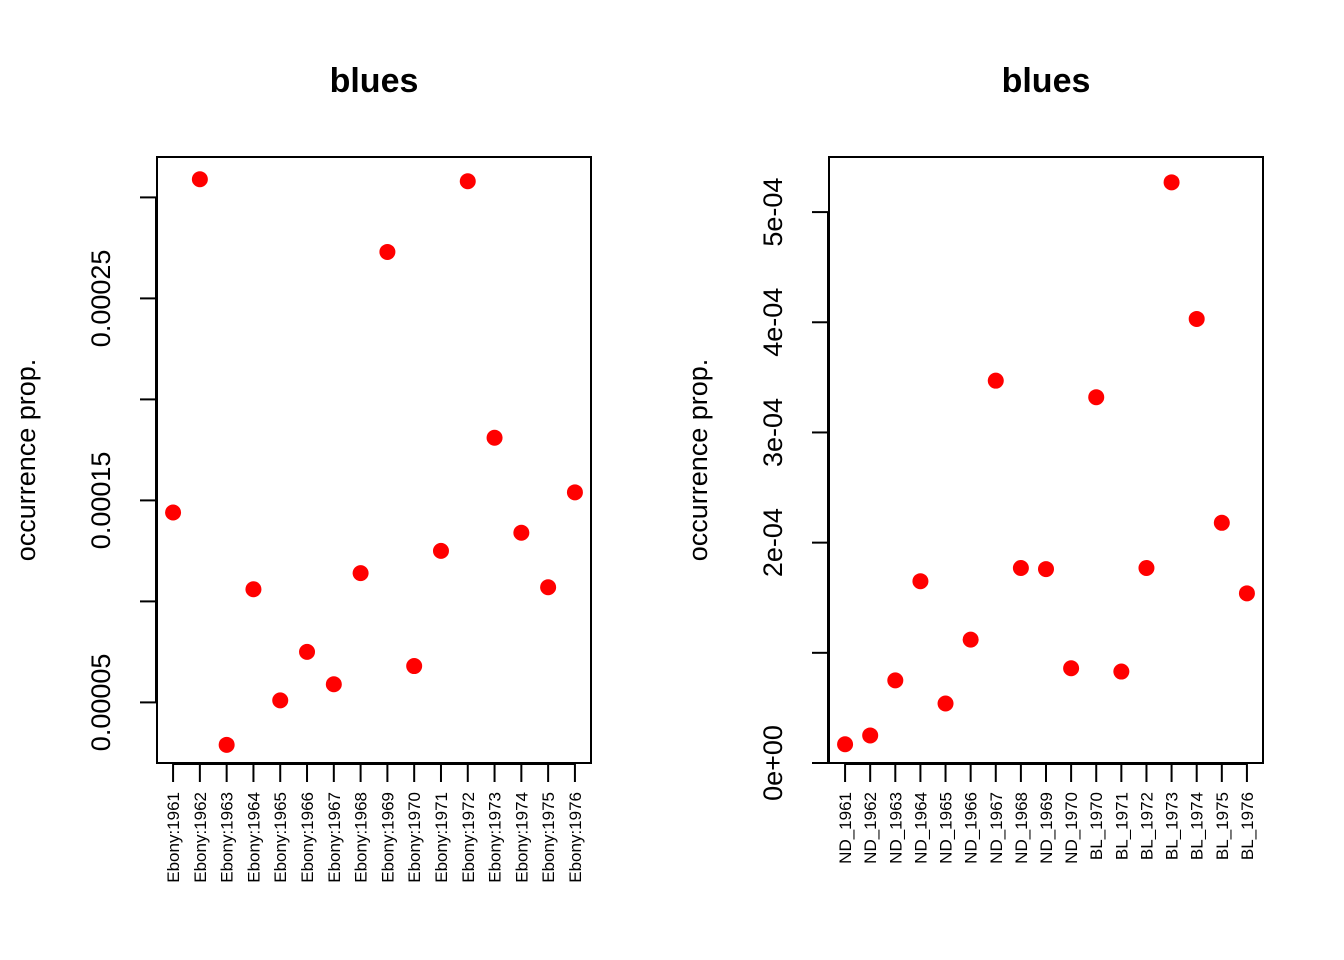 The height and width of the screenshot is (960, 1344). I want to click on right-x-tick-label: ND_1961, so click(845, 828).